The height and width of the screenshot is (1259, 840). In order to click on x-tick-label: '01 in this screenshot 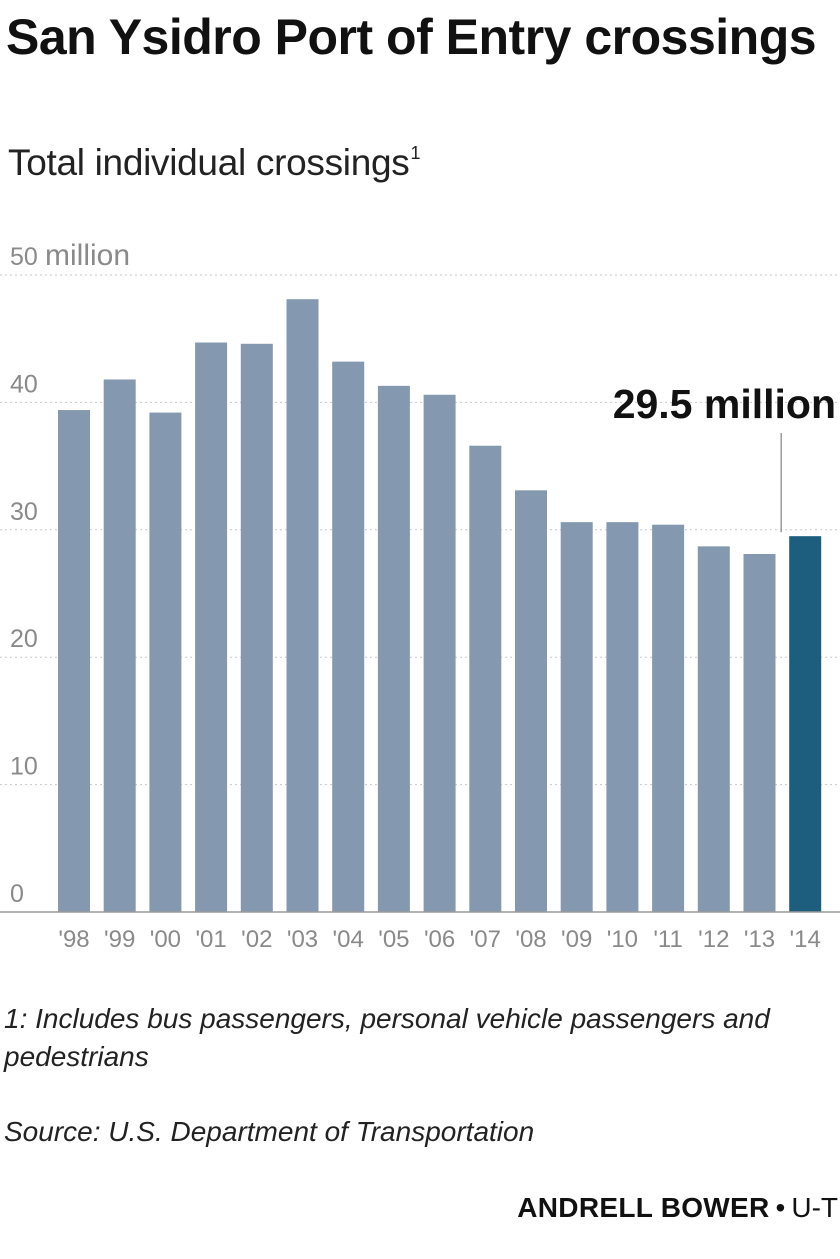, I will do `click(210, 939)`.